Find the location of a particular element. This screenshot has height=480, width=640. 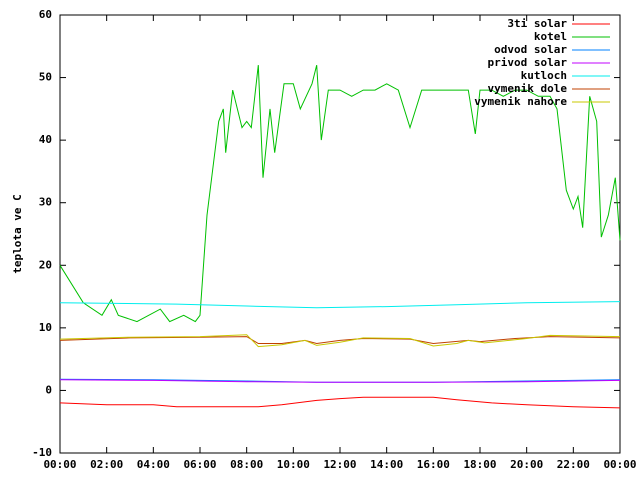

y-tick-label: 40 is located at coordinates (45, 139).